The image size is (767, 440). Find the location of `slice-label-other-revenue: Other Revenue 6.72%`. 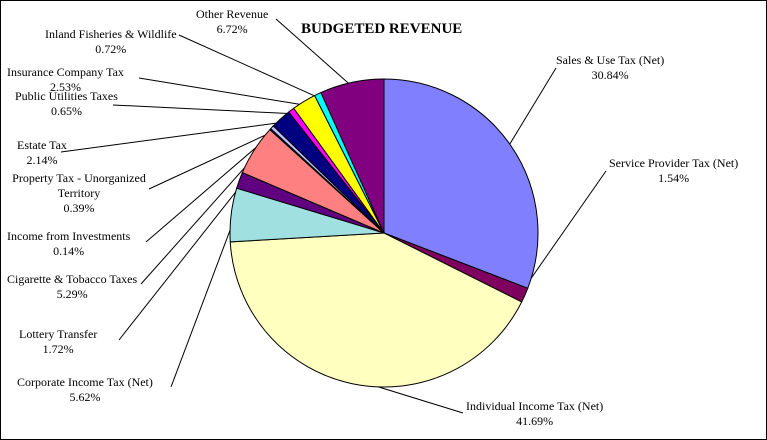

slice-label-other-revenue: Other Revenue 6.72% is located at coordinates (232, 22).